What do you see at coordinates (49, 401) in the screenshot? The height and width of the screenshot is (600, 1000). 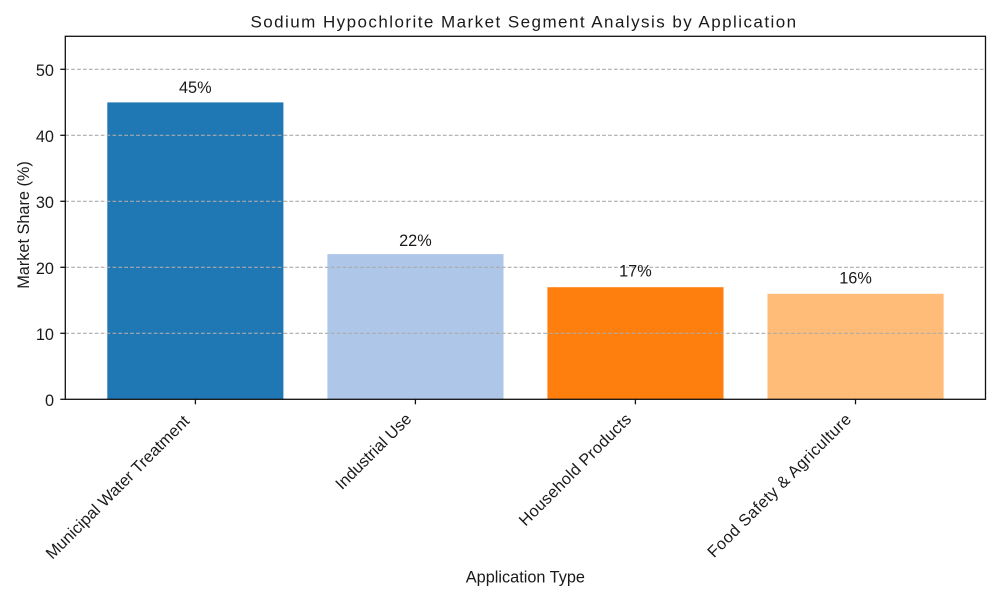 I see `svg-text: 0` at bounding box center [49, 401].